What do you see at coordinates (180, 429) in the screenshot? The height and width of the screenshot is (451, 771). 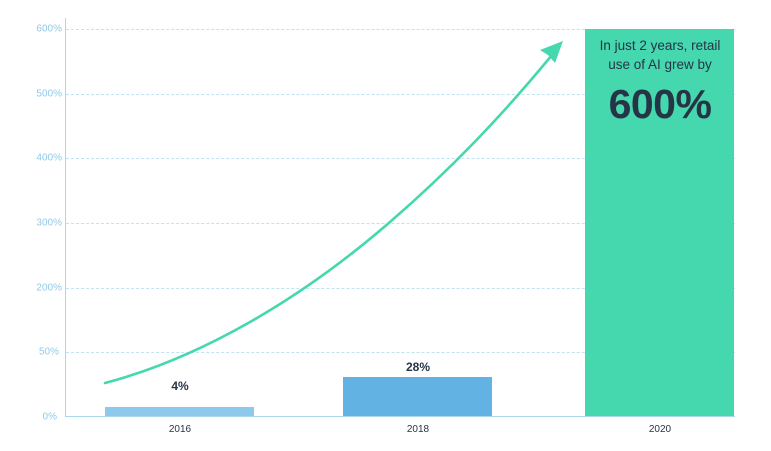 I see `x-tick-label: 2016` at bounding box center [180, 429].